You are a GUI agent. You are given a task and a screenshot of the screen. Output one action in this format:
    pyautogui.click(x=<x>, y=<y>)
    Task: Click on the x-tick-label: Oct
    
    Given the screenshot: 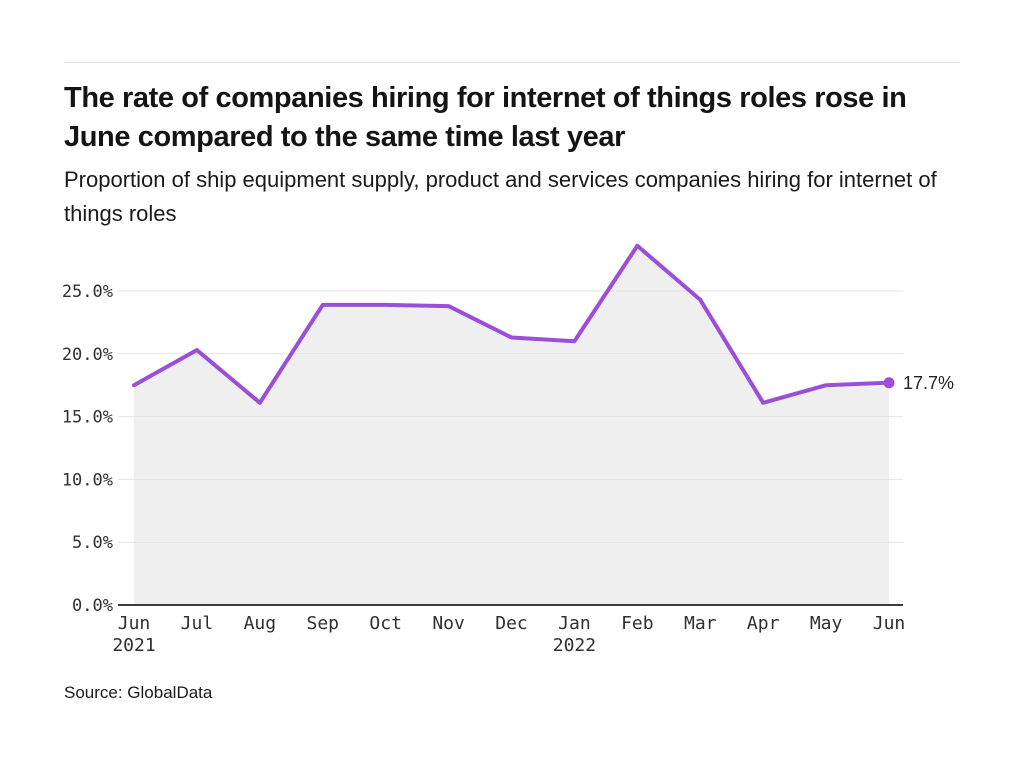 What is the action you would take?
    pyautogui.click(x=385, y=623)
    